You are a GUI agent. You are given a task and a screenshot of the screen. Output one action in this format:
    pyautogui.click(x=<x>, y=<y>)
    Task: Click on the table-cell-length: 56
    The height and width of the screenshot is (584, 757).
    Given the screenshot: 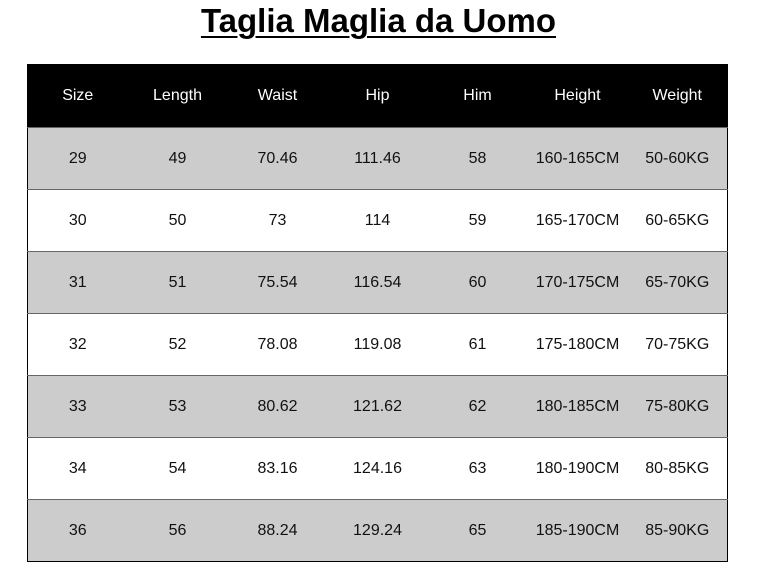 What is the action you would take?
    pyautogui.click(x=177, y=530)
    